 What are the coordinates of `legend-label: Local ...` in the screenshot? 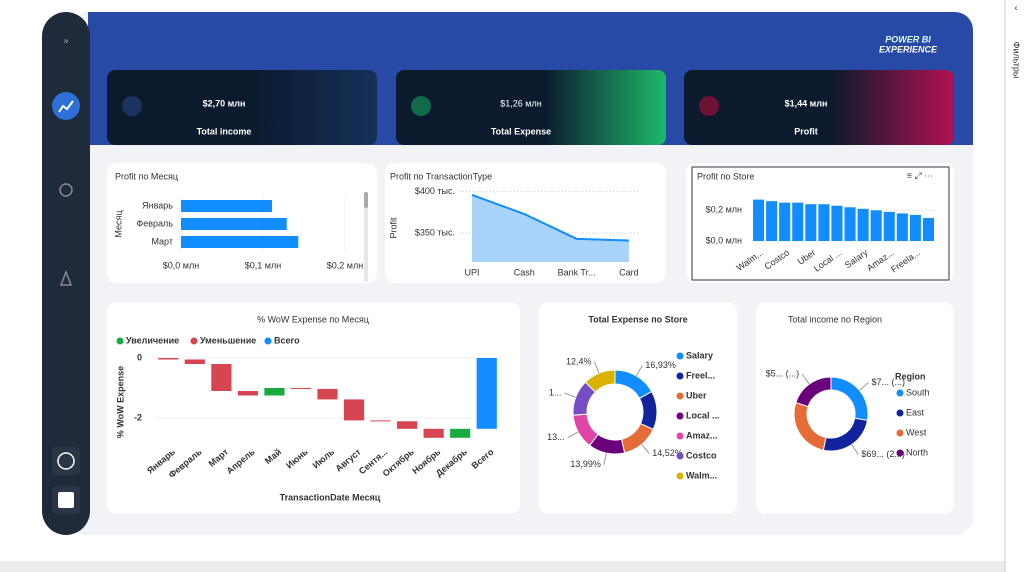 It's located at (703, 415).